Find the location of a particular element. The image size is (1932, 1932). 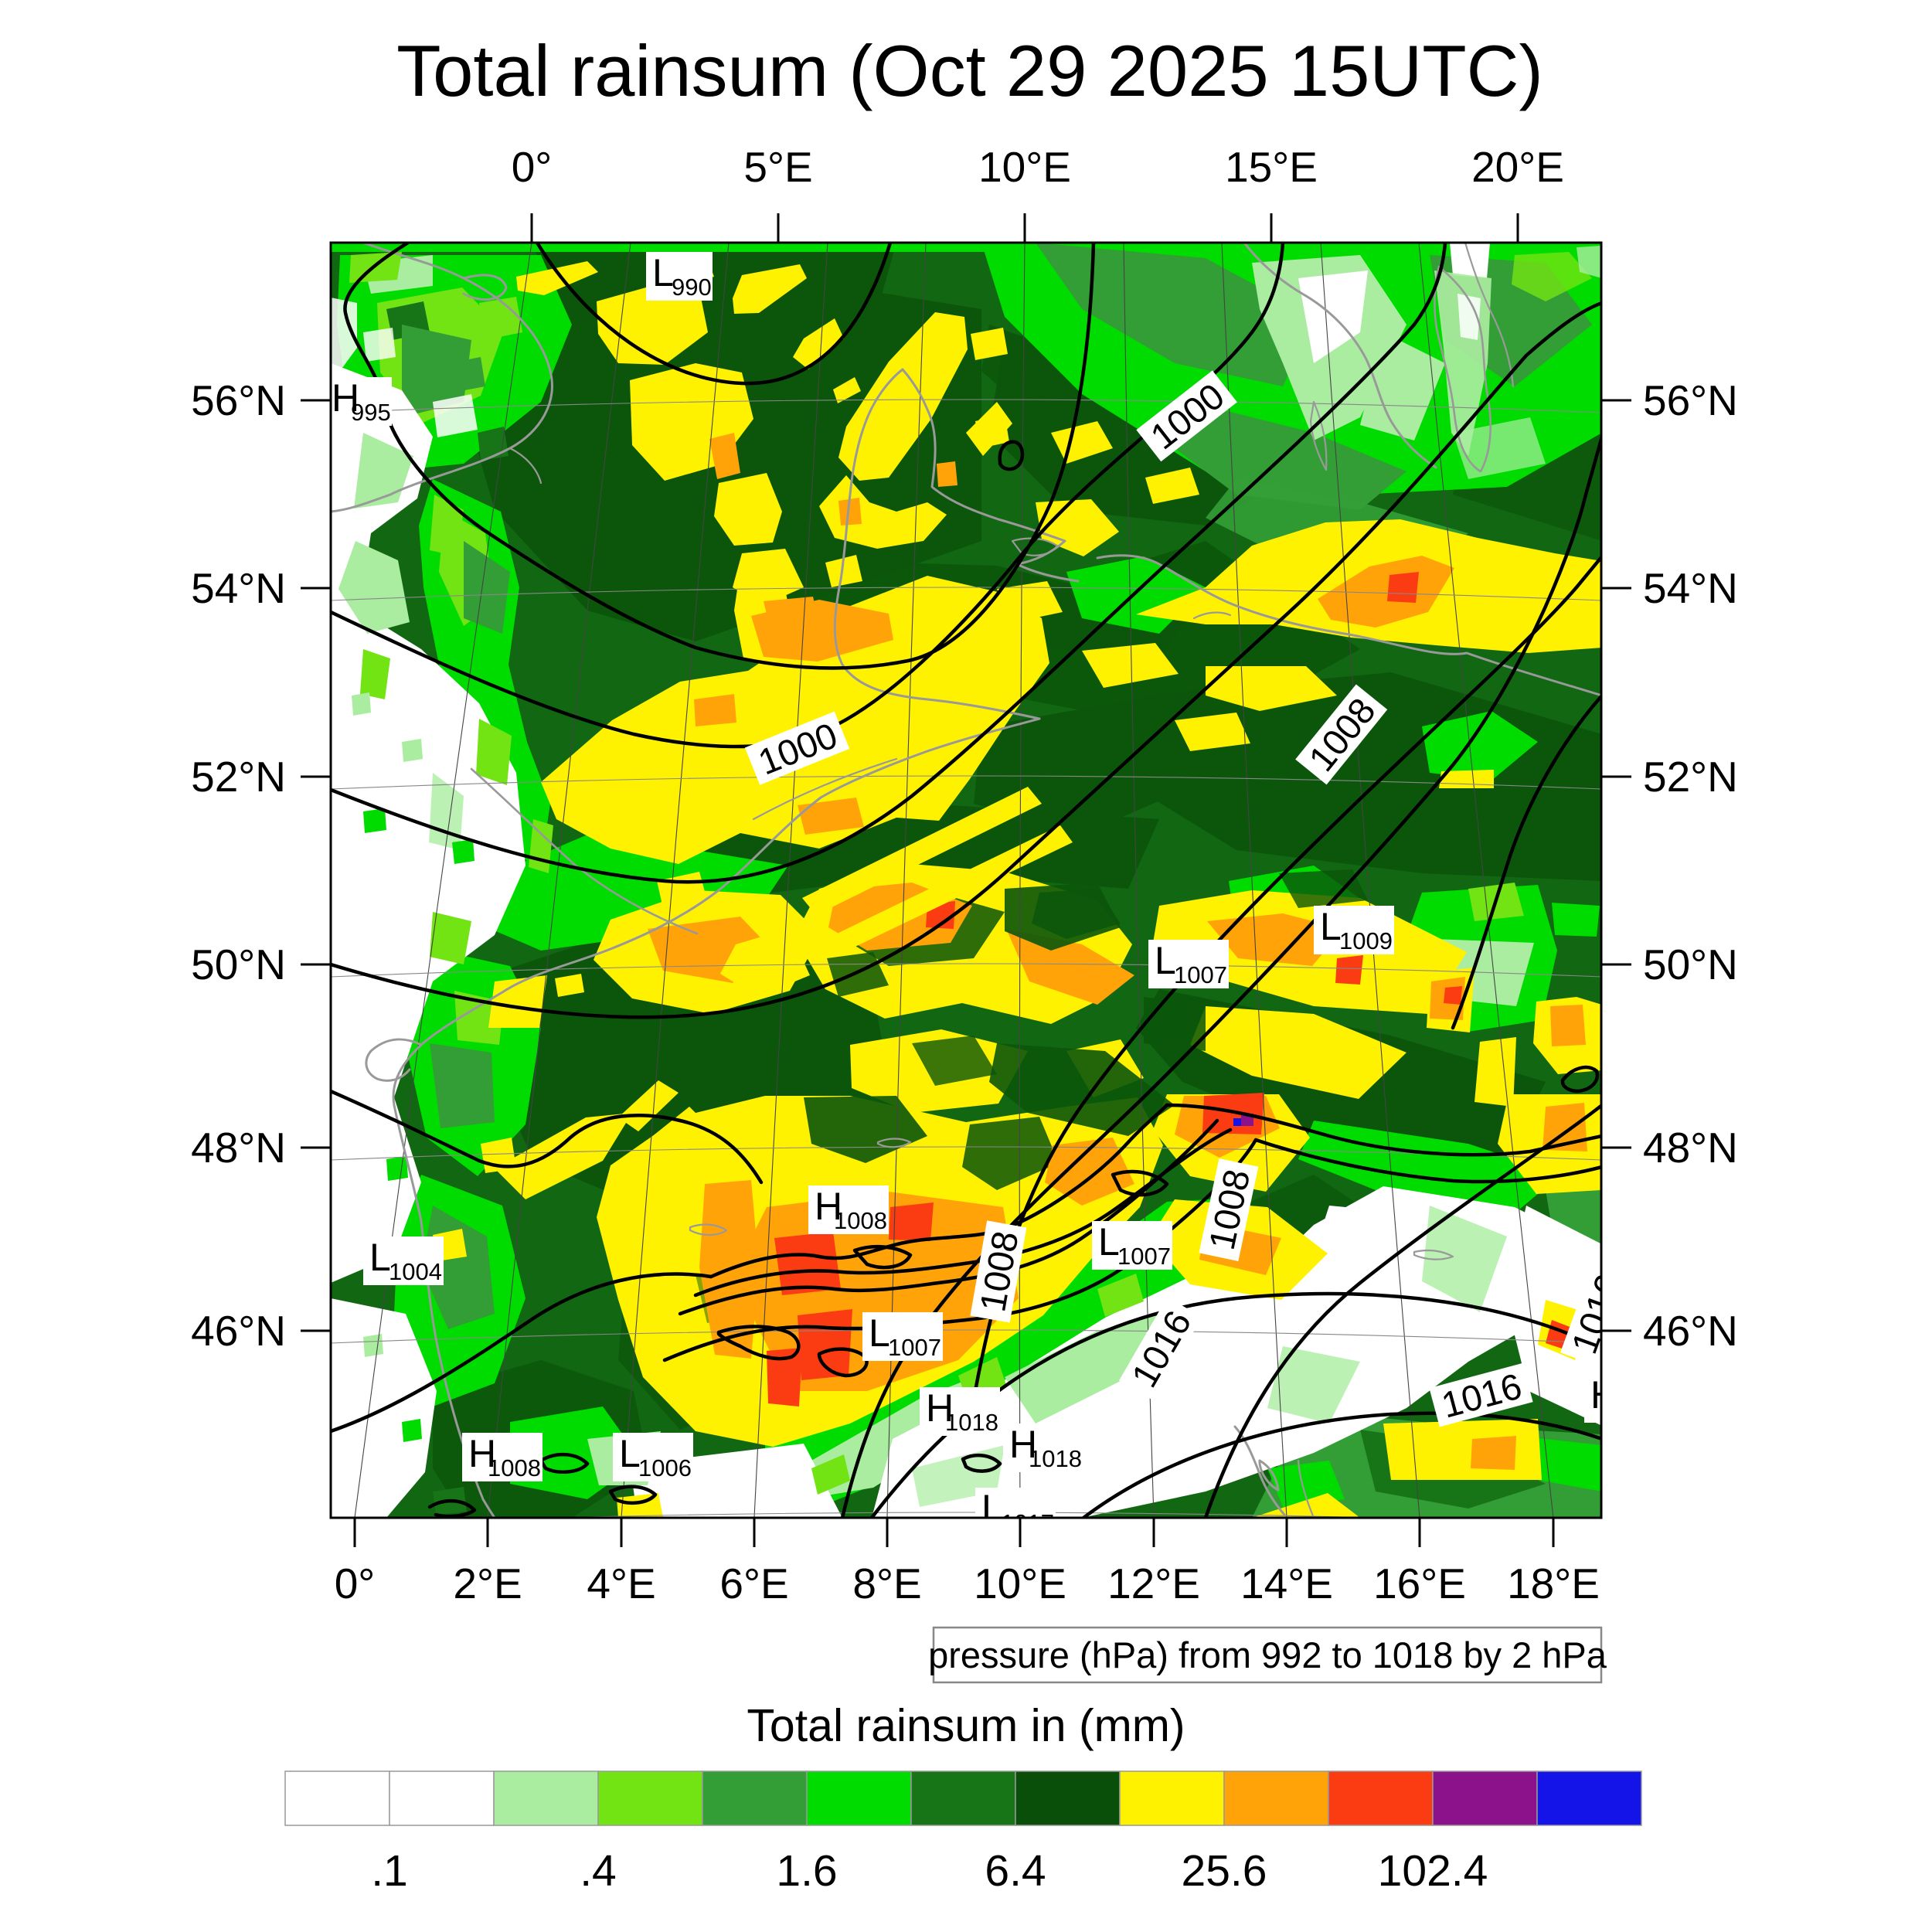

svg-text: 995 is located at coordinates (371, 413).